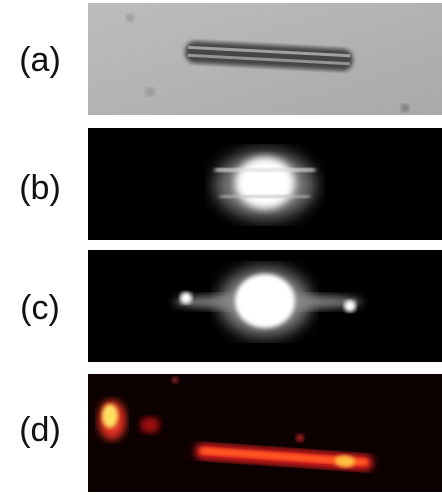 The image size is (442, 495). What do you see at coordinates (40, 60) in the screenshot?
I see `panel-label: (a)` at bounding box center [40, 60].